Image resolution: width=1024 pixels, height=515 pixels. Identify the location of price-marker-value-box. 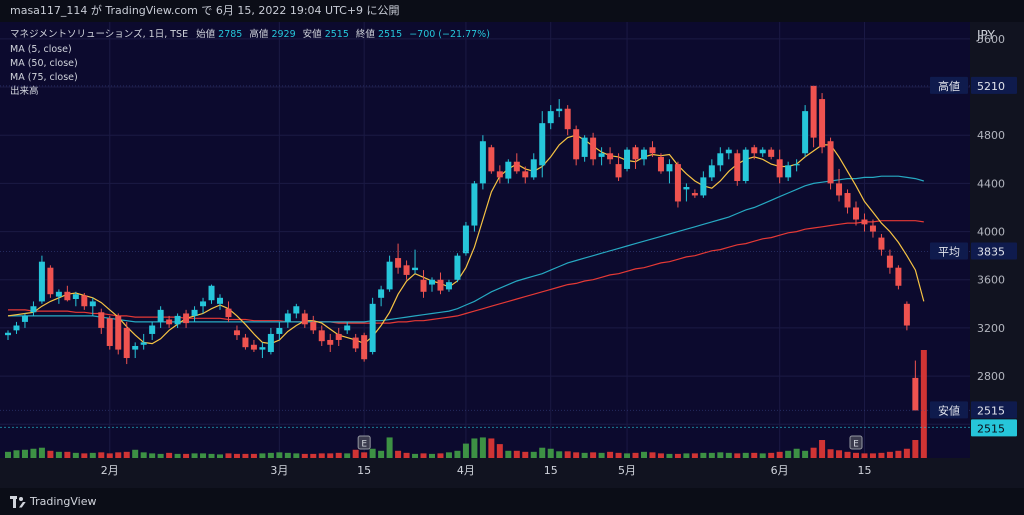
(994, 251).